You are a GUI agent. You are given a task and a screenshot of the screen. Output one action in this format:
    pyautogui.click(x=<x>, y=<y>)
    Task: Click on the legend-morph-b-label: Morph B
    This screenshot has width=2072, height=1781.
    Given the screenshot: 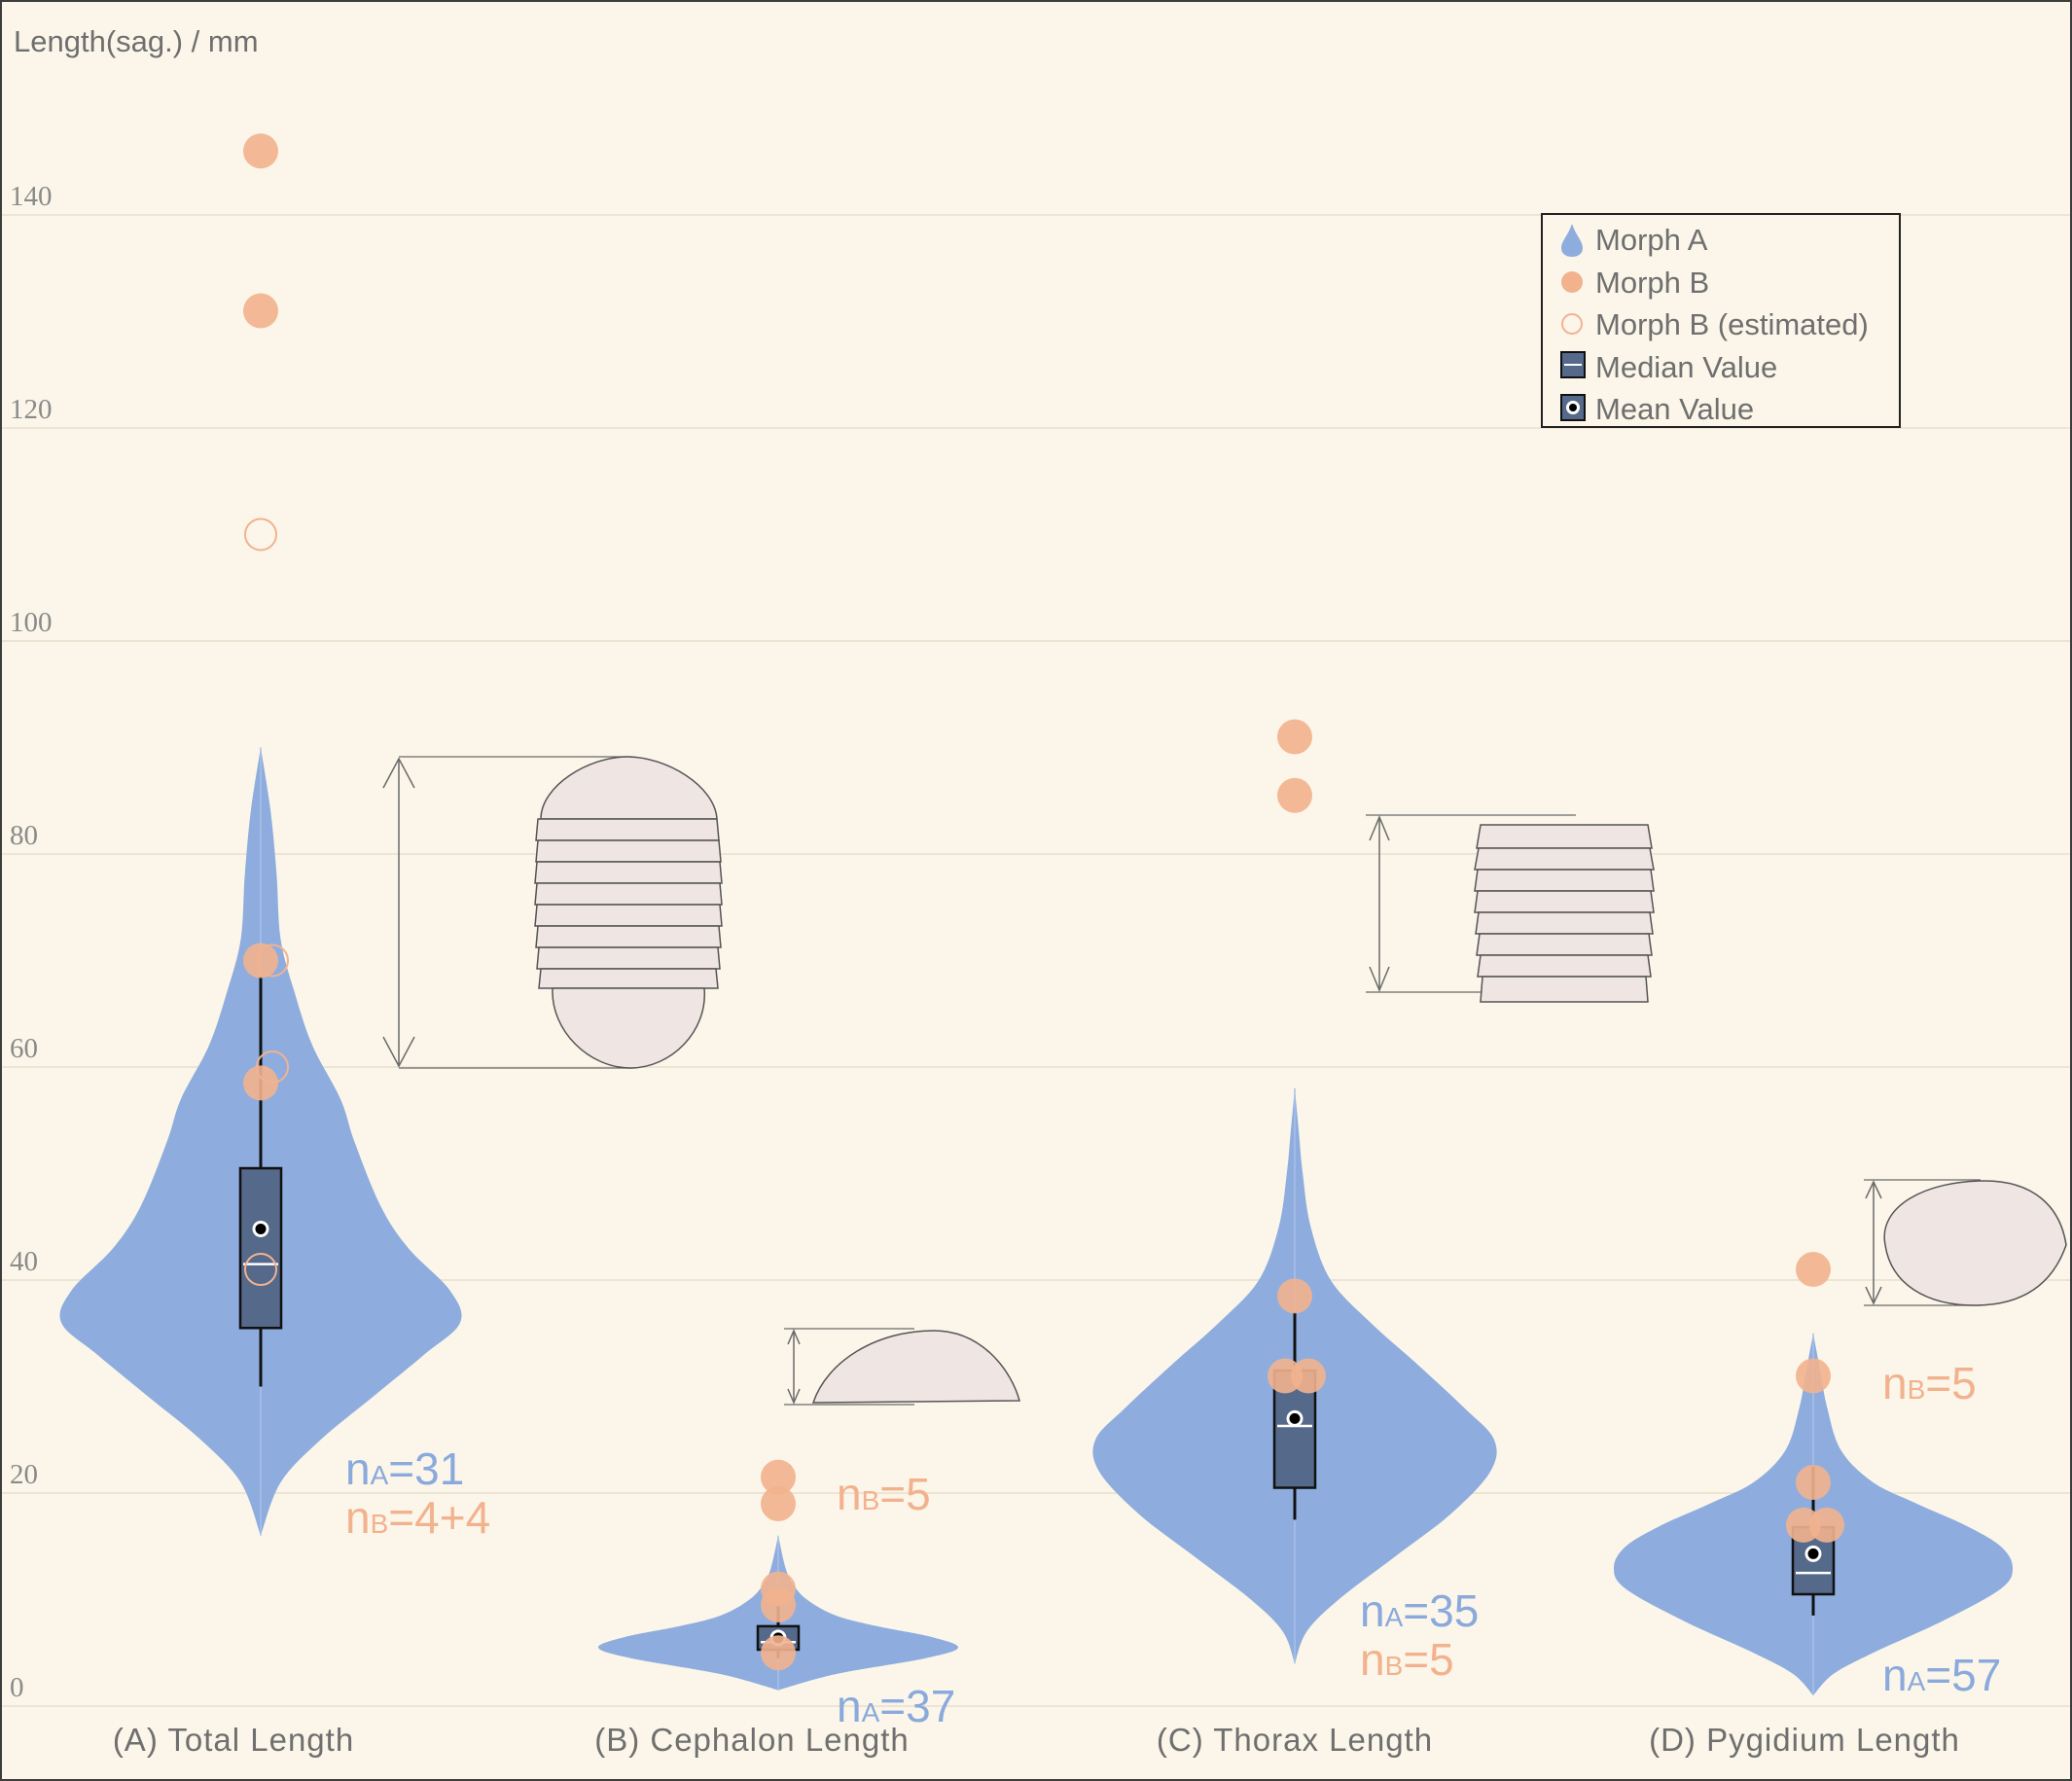 What is the action you would take?
    pyautogui.click(x=1652, y=283)
    